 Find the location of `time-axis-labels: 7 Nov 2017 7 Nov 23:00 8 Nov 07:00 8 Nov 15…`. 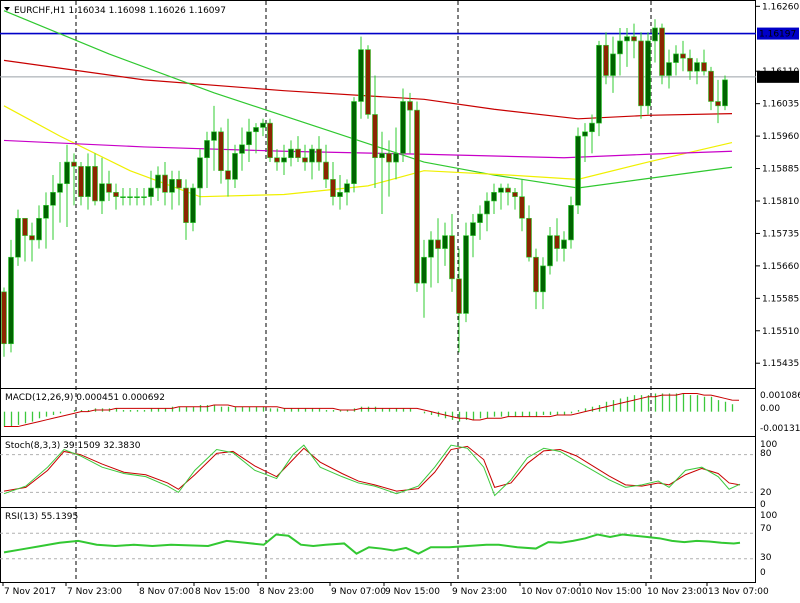

time-axis-labels: 7 Nov 2017 7 Nov 23:00 8 Nov 07:00 8 Nov 15… is located at coordinates (385, 589).